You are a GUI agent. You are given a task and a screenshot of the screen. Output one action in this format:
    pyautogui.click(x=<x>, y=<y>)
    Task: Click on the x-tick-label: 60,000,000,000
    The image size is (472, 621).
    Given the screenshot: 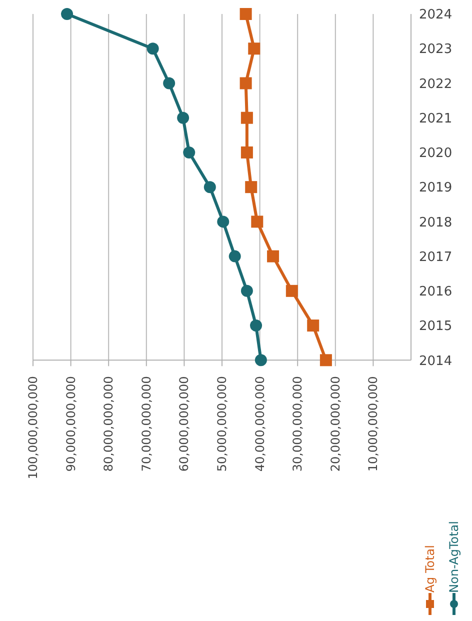 What is the action you would take?
    pyautogui.click(x=184, y=424)
    